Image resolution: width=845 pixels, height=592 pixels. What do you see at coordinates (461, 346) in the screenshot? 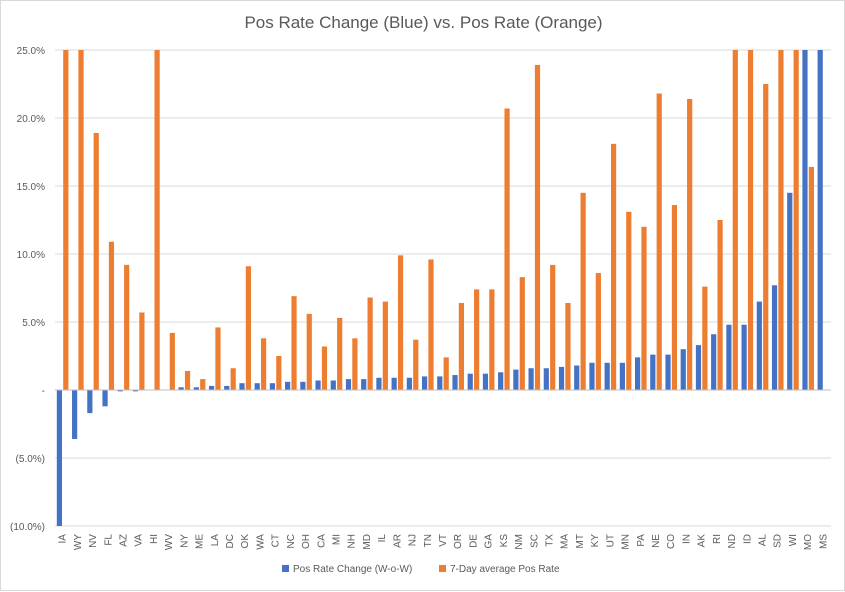
I see `bar-pos-rate-or` at bounding box center [461, 346].